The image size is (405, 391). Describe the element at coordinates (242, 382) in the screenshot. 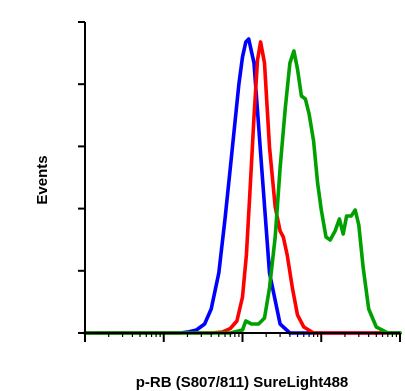

I see `x-axis-title: p-RB (S807/811) SureLight488` at that location.